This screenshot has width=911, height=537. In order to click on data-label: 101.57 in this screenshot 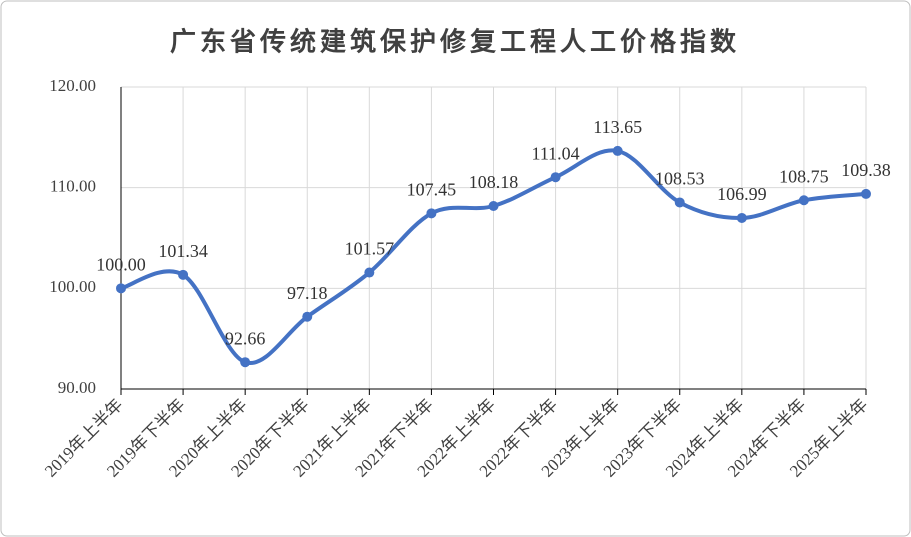, I will do `click(370, 249)`.